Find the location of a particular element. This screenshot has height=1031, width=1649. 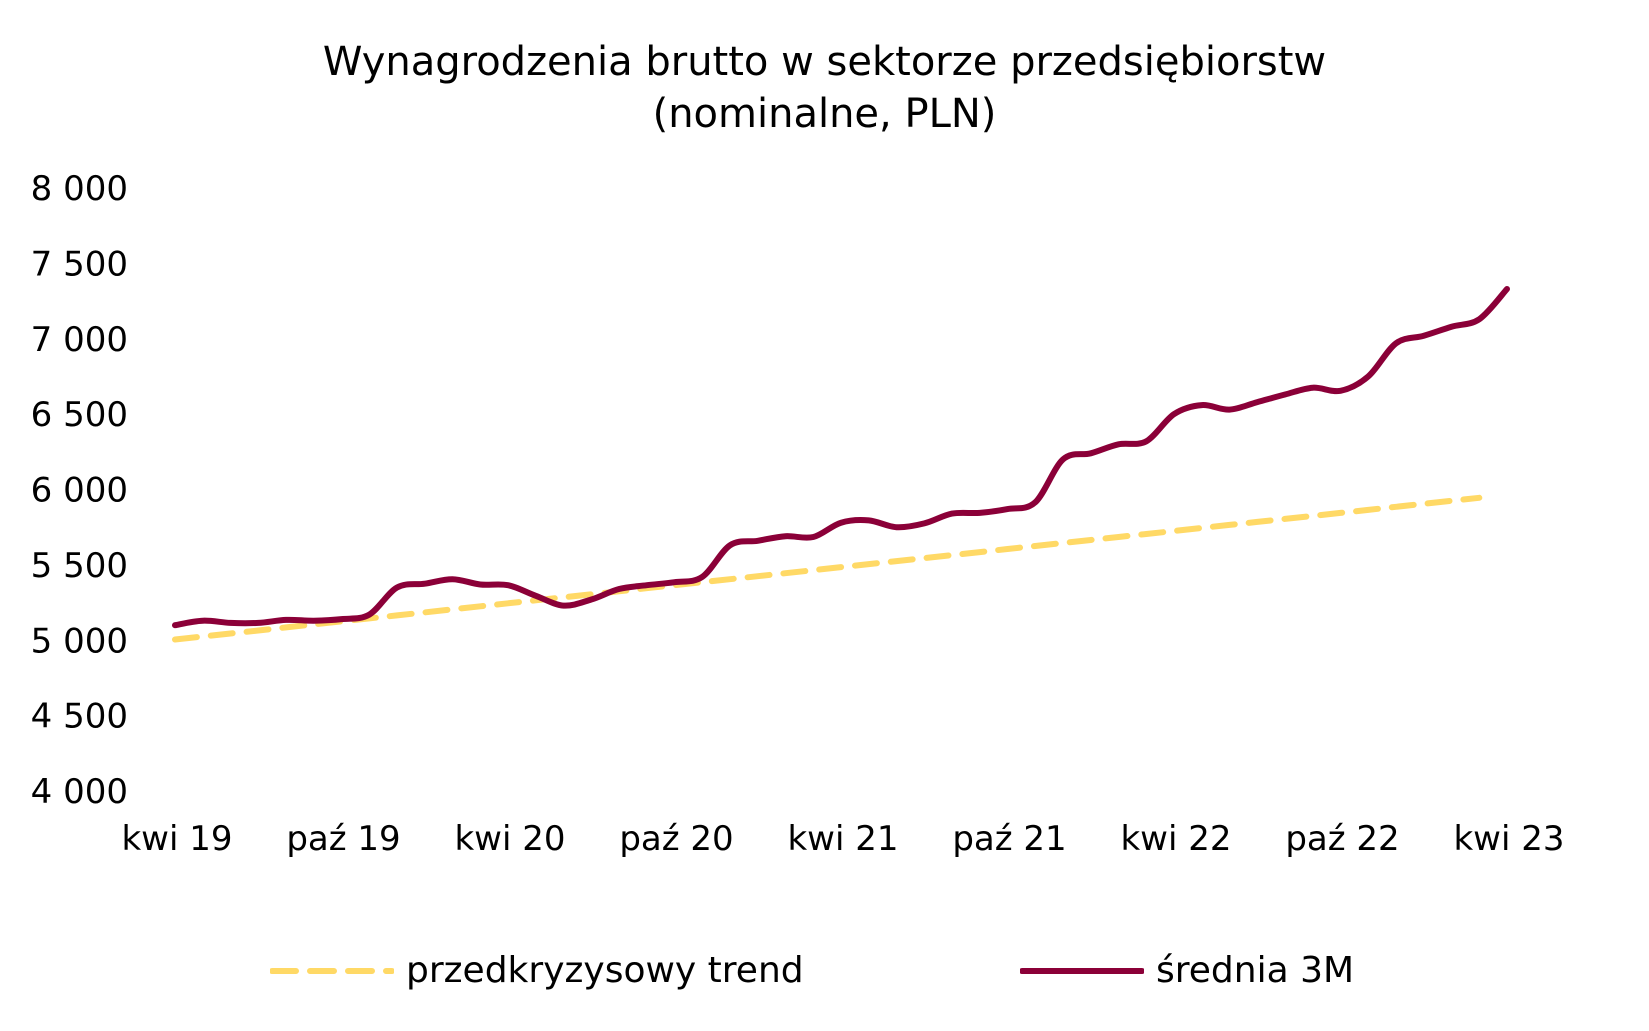

legend-swatch-average is located at coordinates (1082, 970).